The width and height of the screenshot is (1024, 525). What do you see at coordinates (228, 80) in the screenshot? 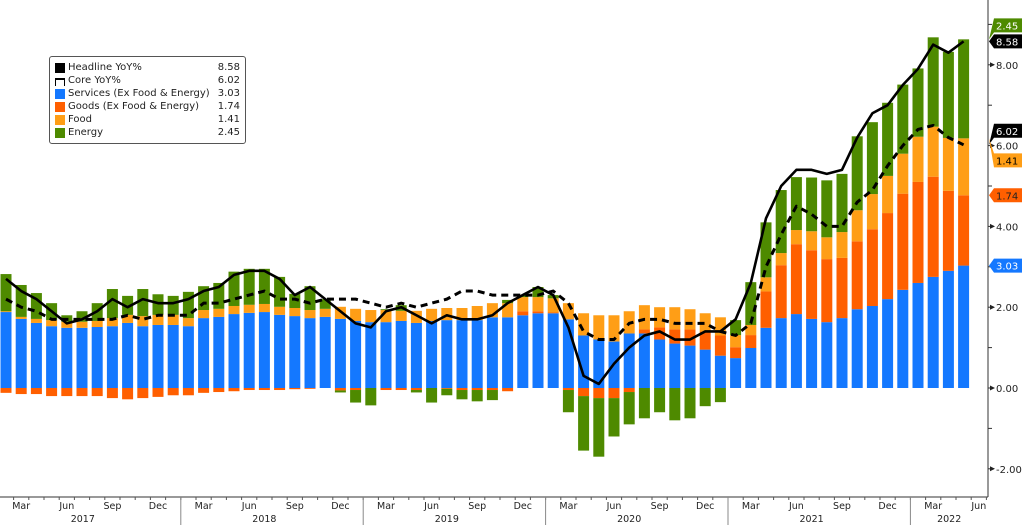
I see `legend-value: 6.02` at bounding box center [228, 80].